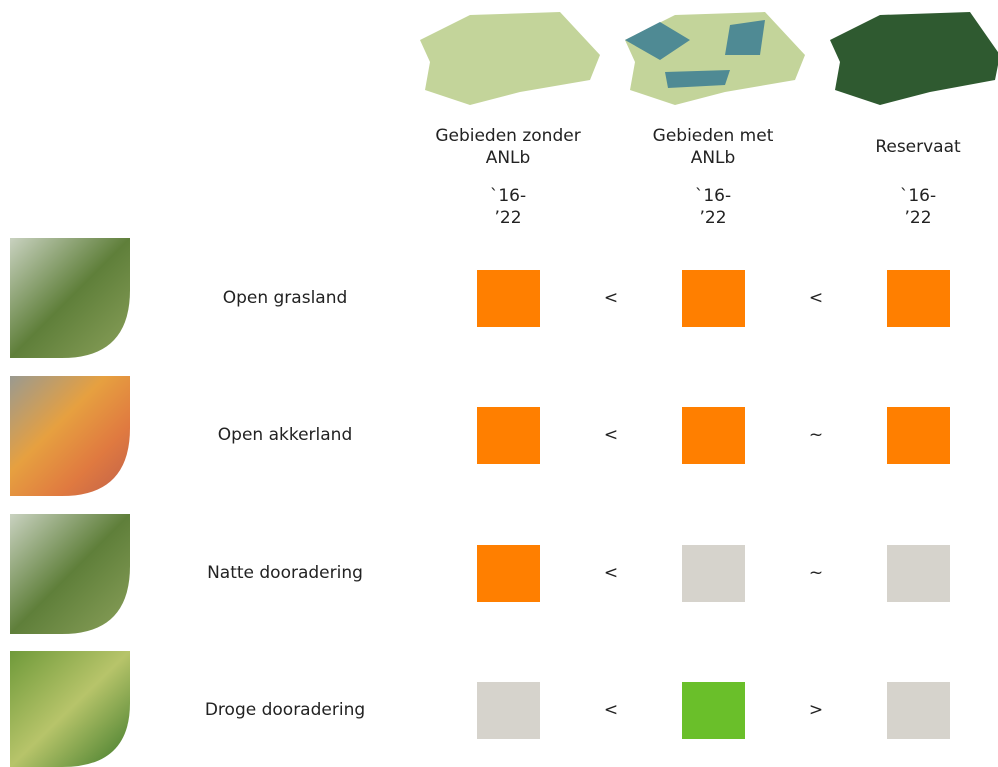 This screenshot has width=998, height=767. Describe the element at coordinates (285, 710) in the screenshot. I see `row-label: Droge dooradering` at that location.